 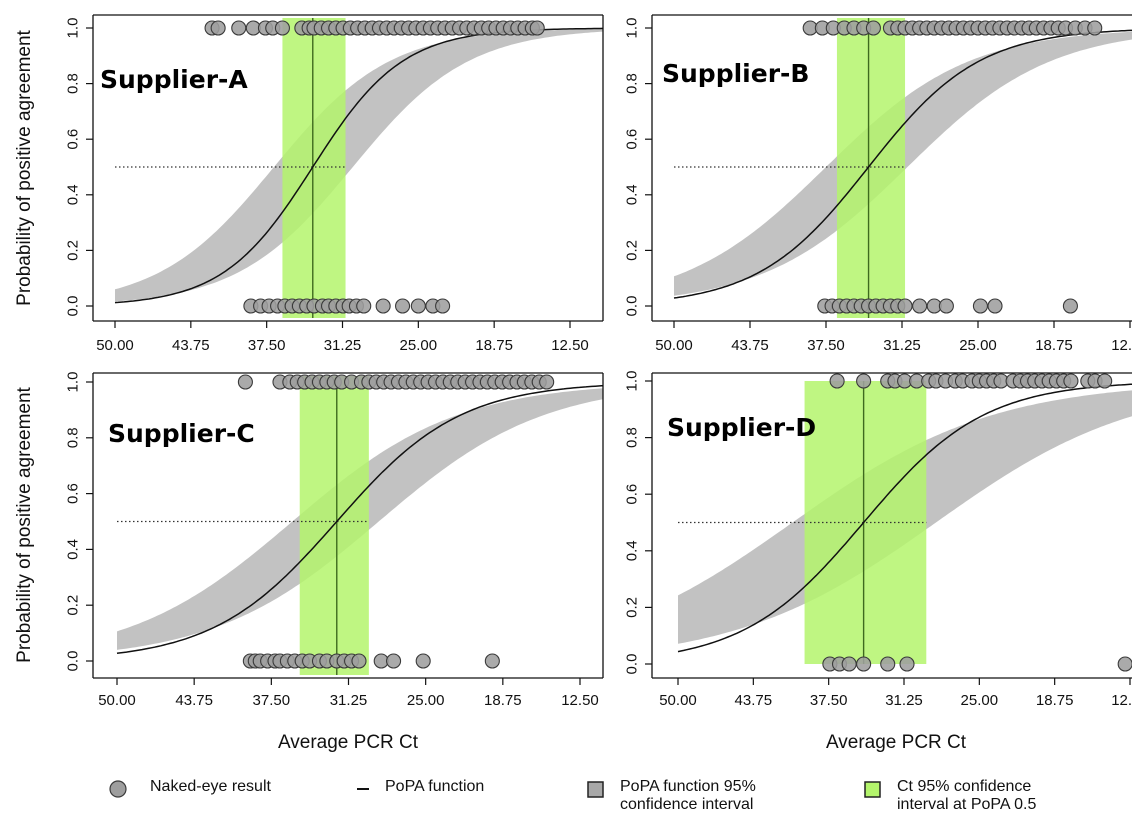 I want to click on legend-item-ct-ci: Ct 95% confidence interval at PoPA 0.5, so click(x=949, y=796).